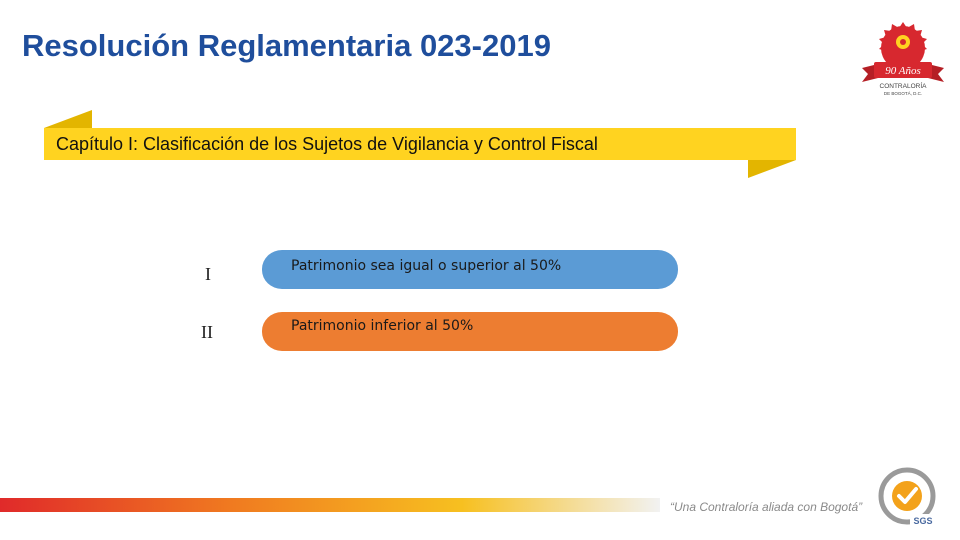  Describe the element at coordinates (207, 332) in the screenshot. I see `numeral-ii: II` at that location.